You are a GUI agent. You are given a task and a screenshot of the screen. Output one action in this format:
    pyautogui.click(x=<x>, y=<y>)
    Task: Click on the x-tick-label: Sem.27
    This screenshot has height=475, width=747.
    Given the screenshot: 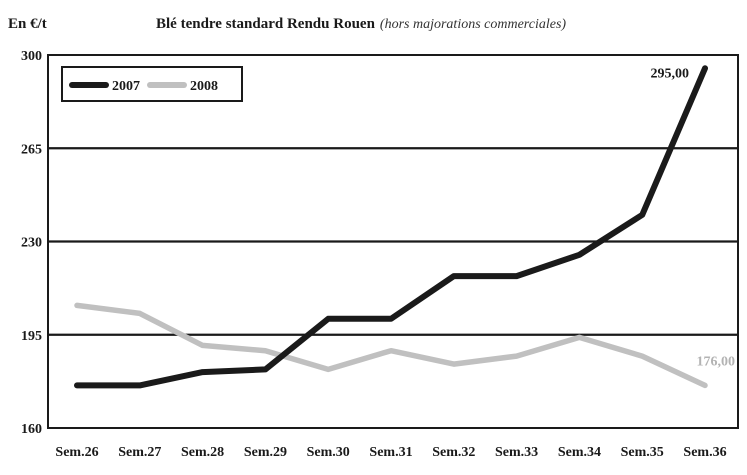 What is the action you would take?
    pyautogui.click(x=139, y=452)
    